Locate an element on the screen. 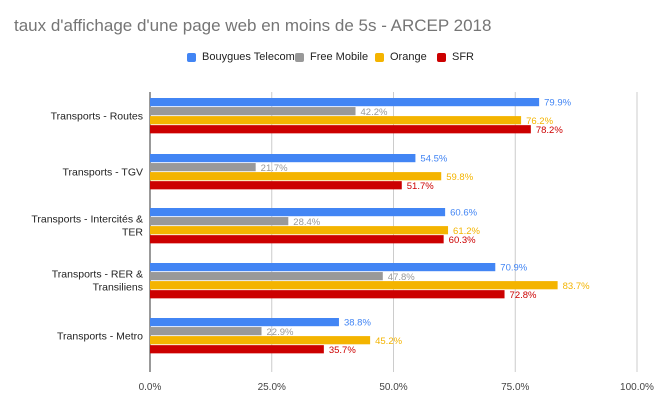 The height and width of the screenshot is (411, 660). data-label: 79.9% is located at coordinates (557, 103).